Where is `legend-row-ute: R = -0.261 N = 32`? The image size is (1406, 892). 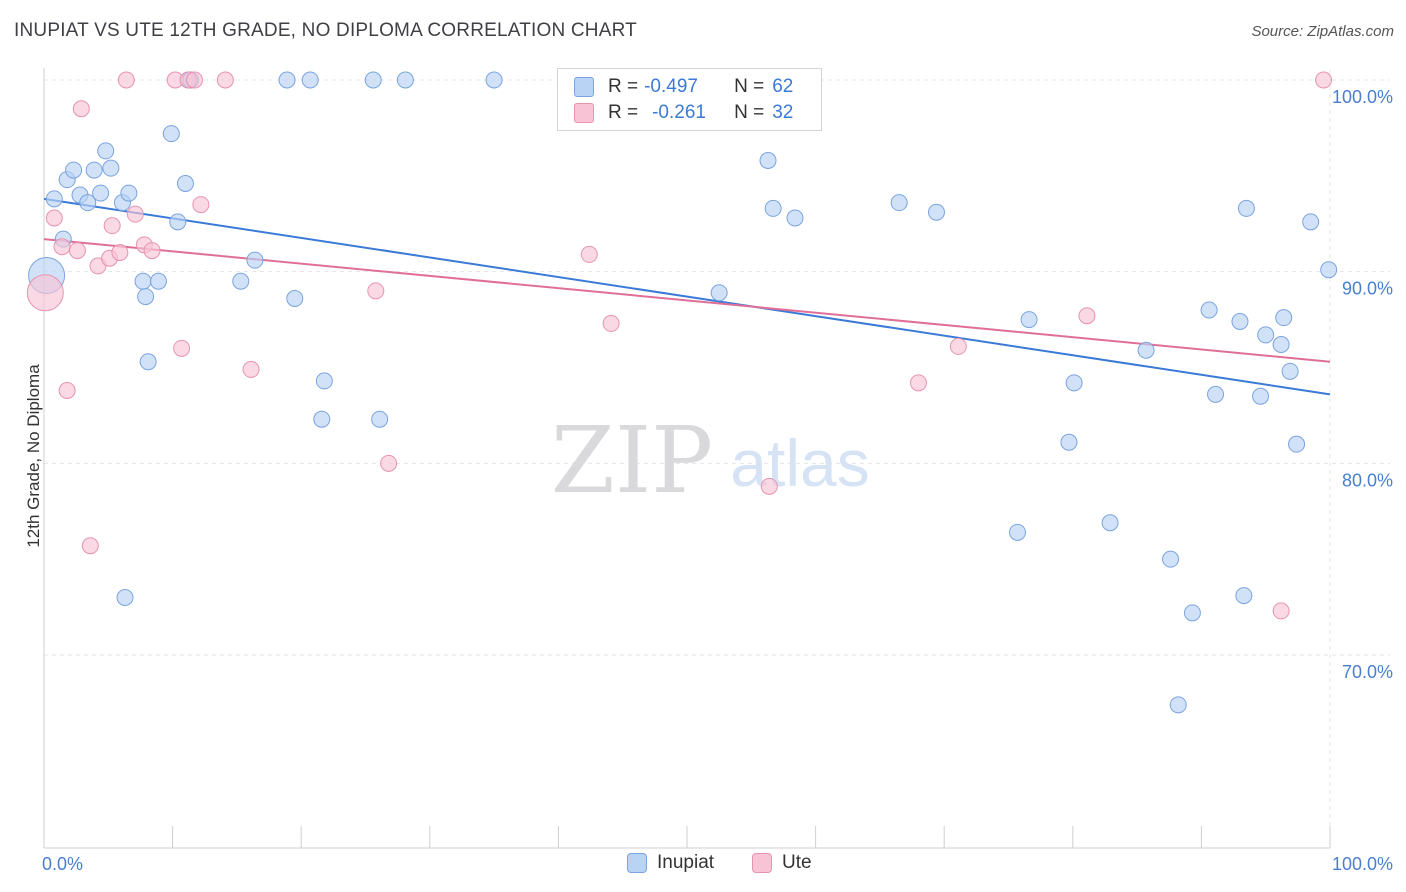
legend-row-ute: R = -0.261 N = 32 is located at coordinates (683, 113).